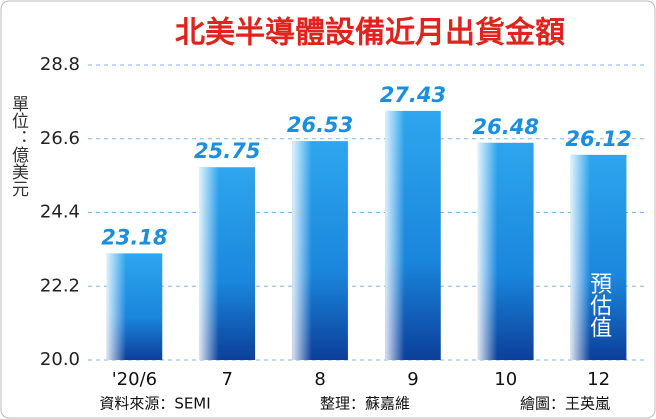  What do you see at coordinates (134, 237) in the screenshot?
I see `value-label: 23.18` at bounding box center [134, 237].